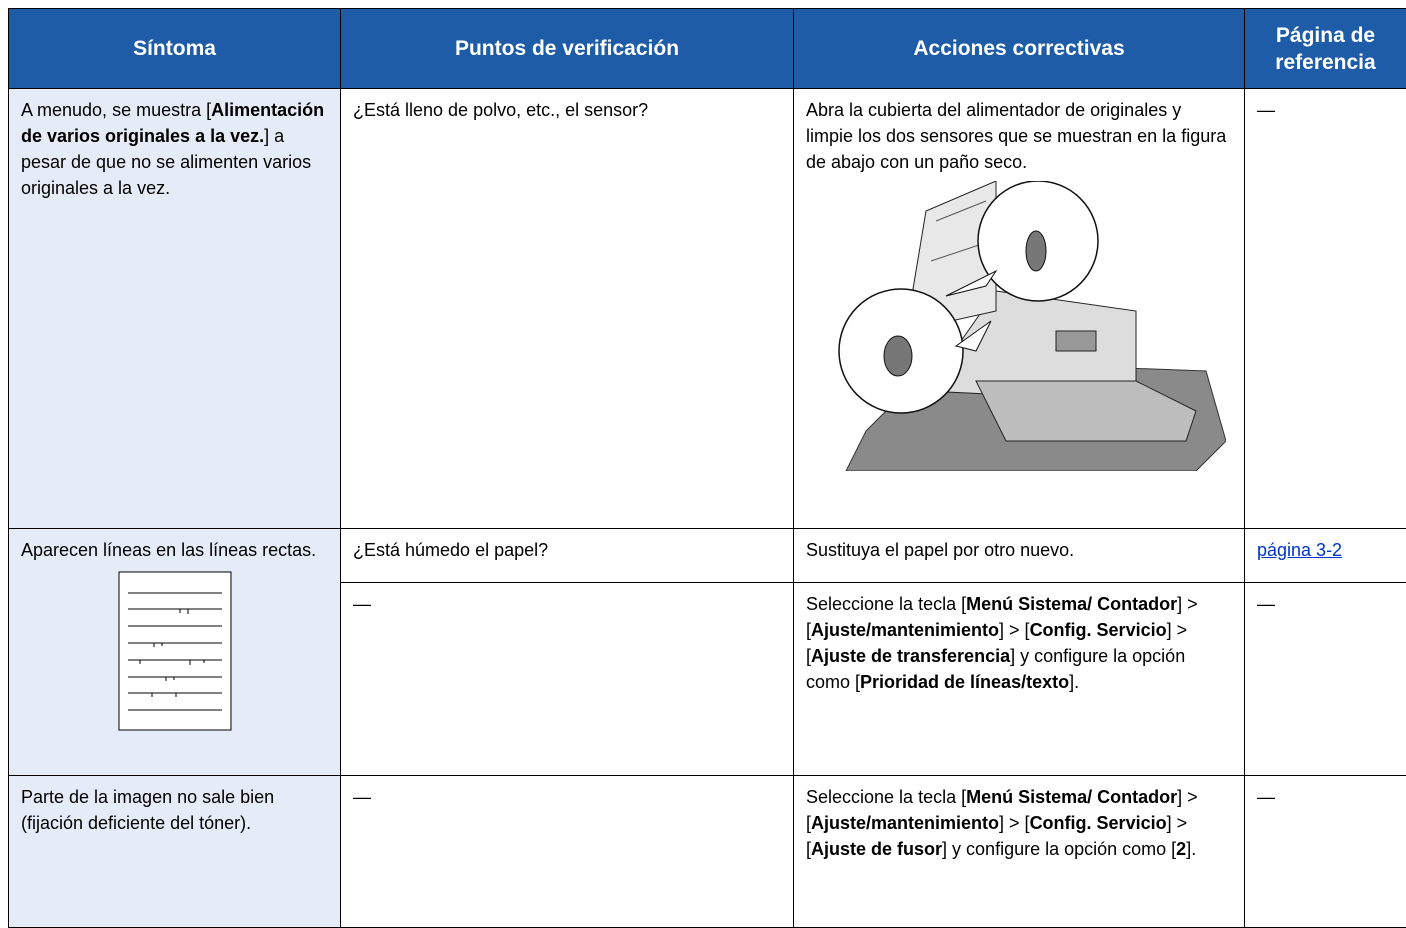 The image size is (1406, 928). I want to click on text: A menudo, se muestra [, so click(116, 110).